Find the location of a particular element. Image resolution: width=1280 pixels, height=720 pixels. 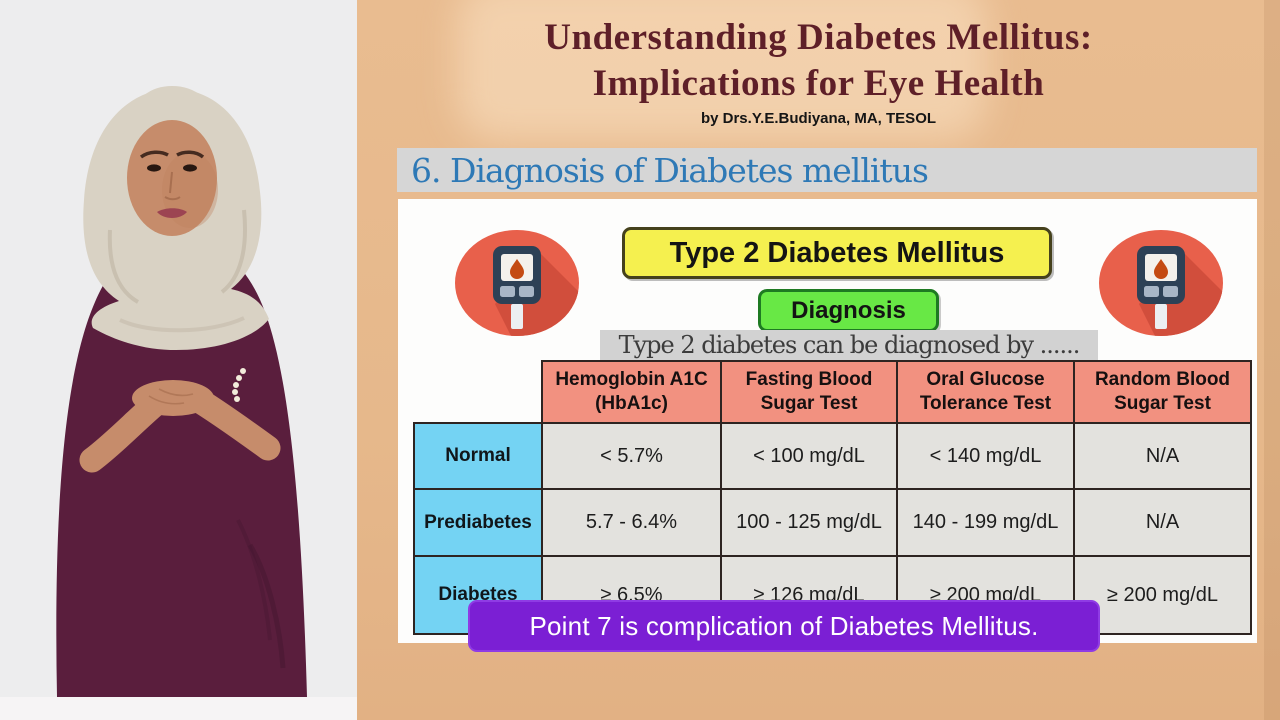

cell-value: ≥ 200 mg/dL is located at coordinates (1162, 595).